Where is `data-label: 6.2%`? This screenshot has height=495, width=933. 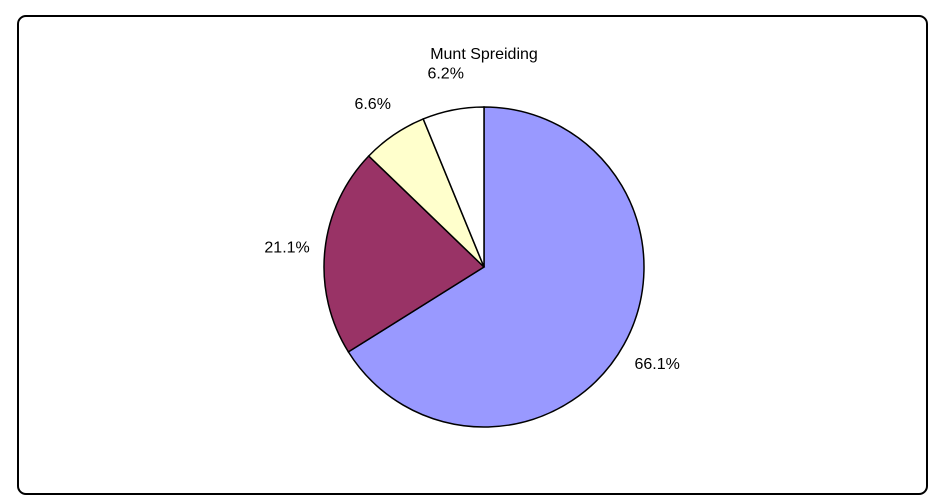 data-label: 6.2% is located at coordinates (445, 74).